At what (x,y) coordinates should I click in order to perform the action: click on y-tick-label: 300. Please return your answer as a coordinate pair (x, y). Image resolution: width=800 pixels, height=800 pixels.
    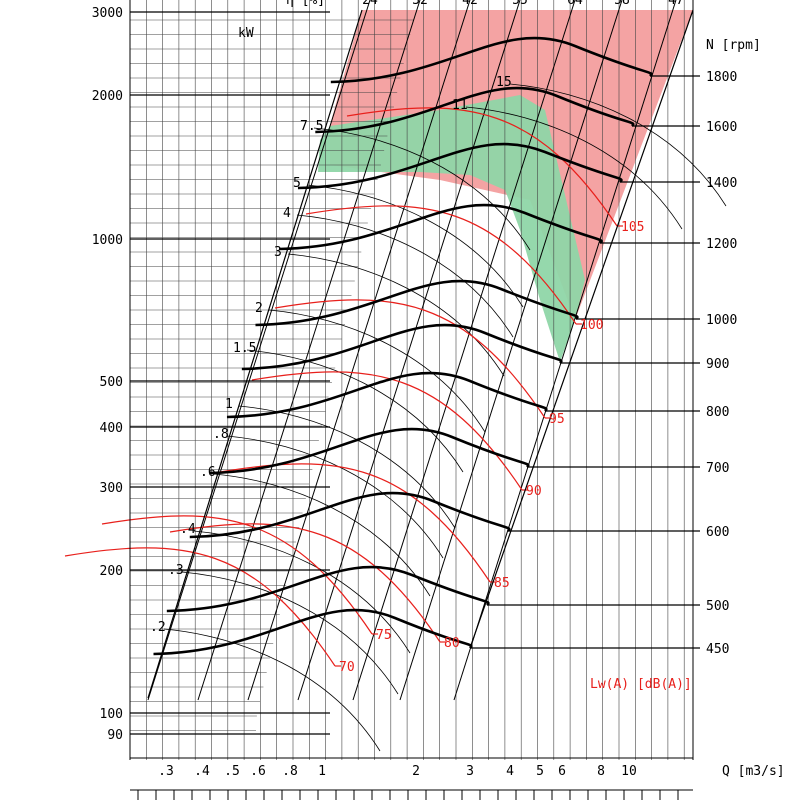
    Looking at the image, I should click on (111, 488).